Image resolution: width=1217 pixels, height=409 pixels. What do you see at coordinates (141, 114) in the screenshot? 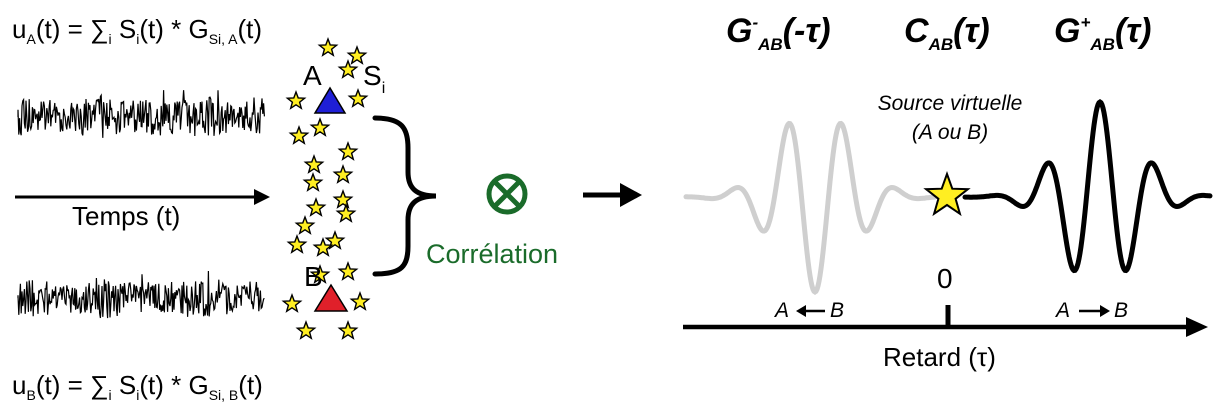
I see `noise-trace-a` at bounding box center [141, 114].